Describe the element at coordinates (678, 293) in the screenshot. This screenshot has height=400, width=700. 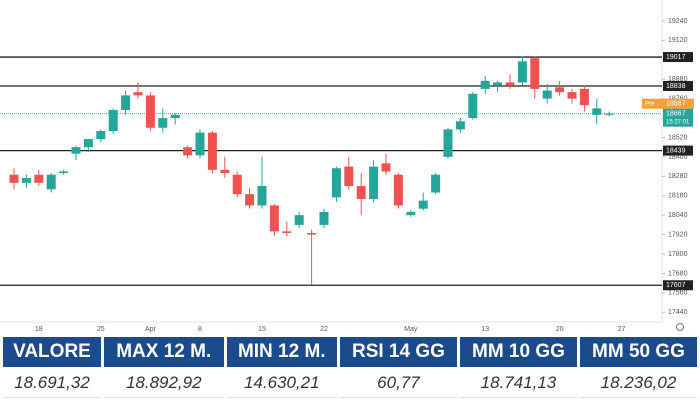
I see `y-tick-label: 17560` at that location.